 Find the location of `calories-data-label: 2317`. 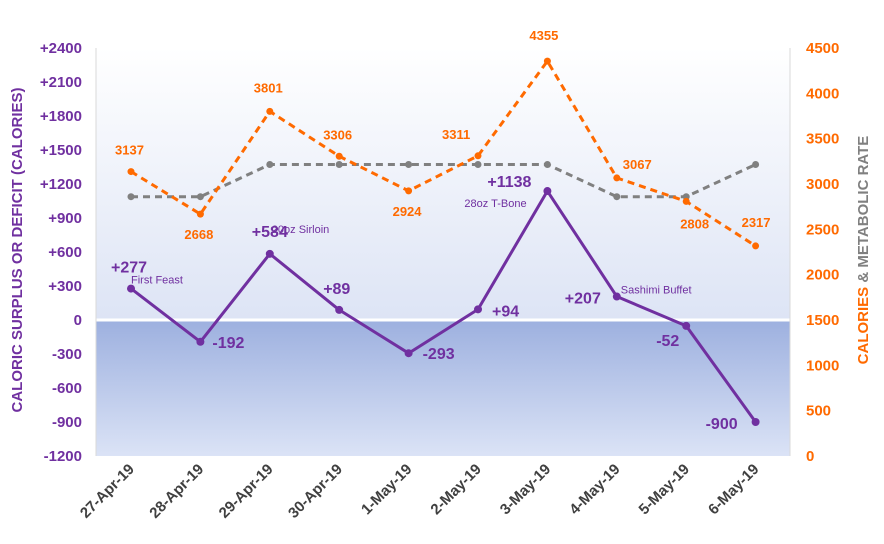

calories-data-label: 2317 is located at coordinates (756, 222).